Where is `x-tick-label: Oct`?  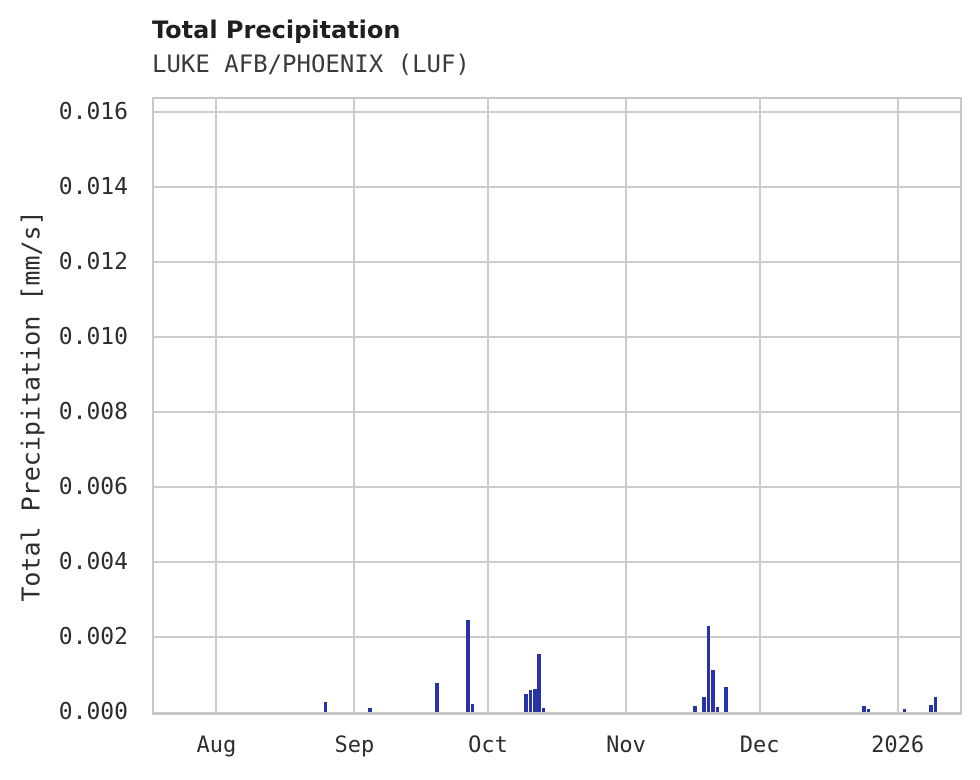 x-tick-label: Oct is located at coordinates (488, 745).